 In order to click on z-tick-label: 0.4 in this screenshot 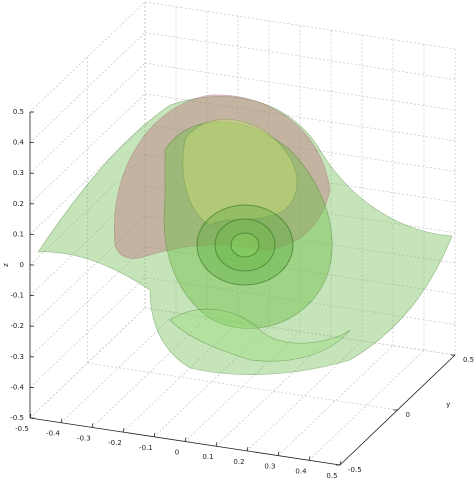, I will do `click(19, 143)`.